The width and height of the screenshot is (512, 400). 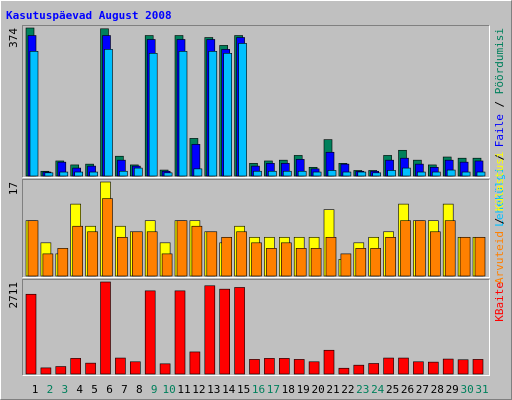 What do you see at coordinates (79, 389) in the screenshot?
I see `x-tick-label: 4` at bounding box center [79, 389].